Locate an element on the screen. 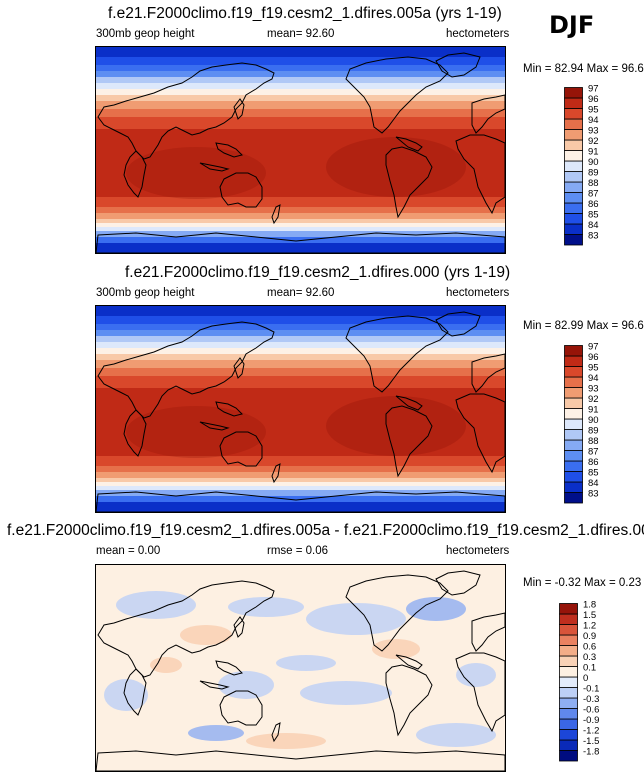 This screenshot has width=644, height=775. colorbar-tick-label: 93 is located at coordinates (593, 389).